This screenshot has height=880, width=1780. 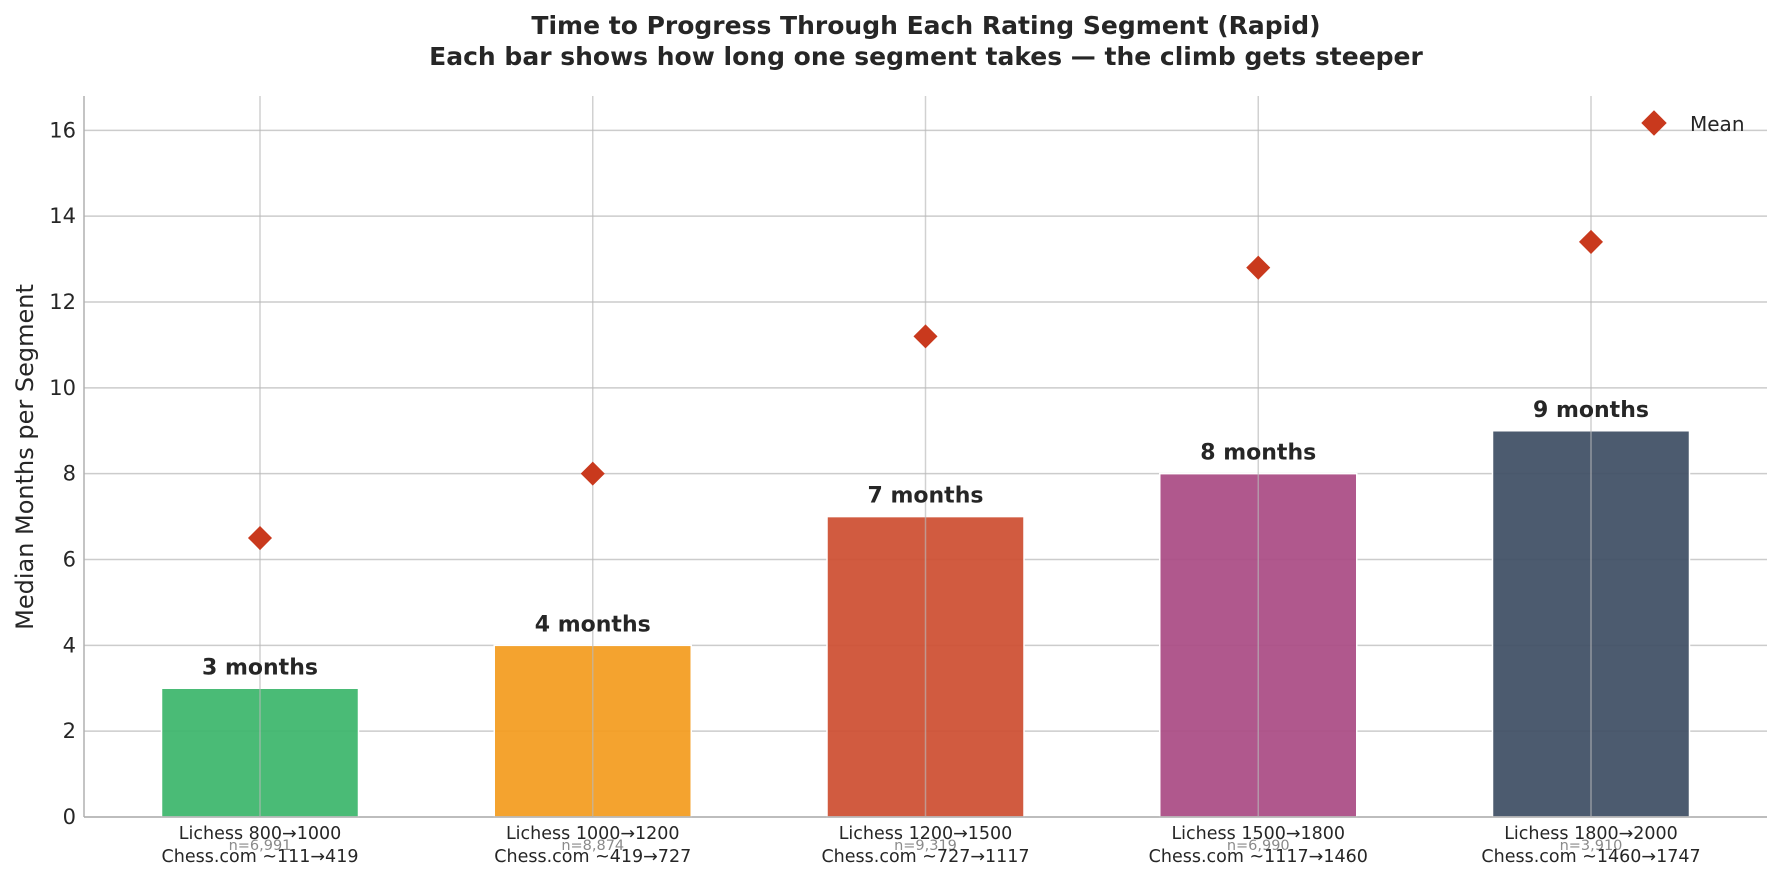 I want to click on x-tick-label-line2: Chess.com ~111→419, so click(x=260, y=857).